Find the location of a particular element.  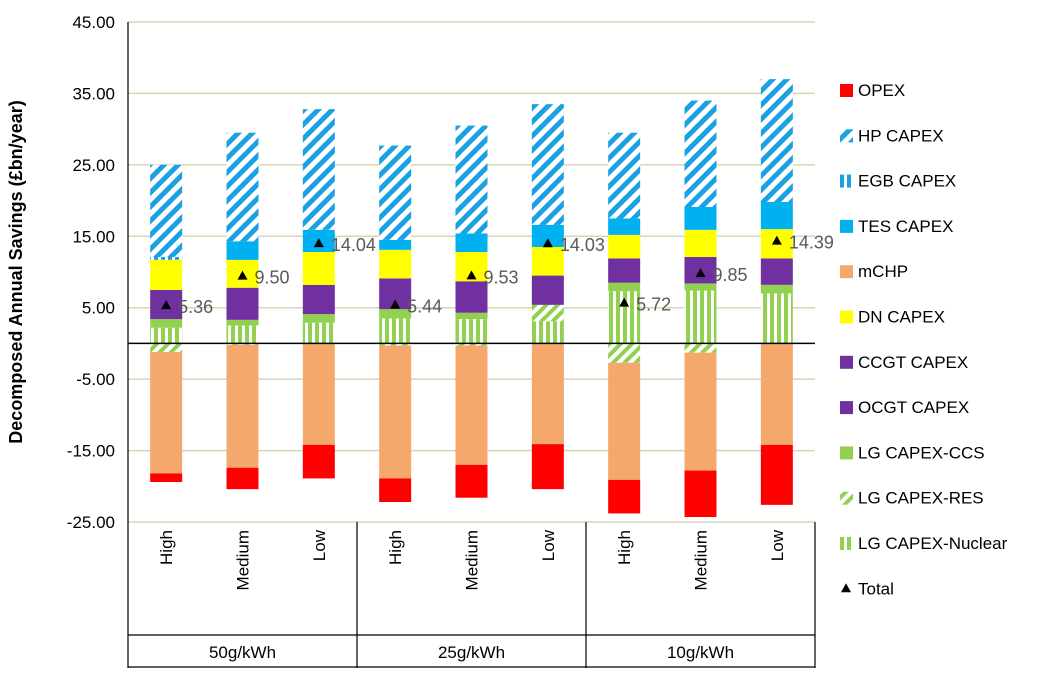

legend-label: HP CAPEX is located at coordinates (901, 135).